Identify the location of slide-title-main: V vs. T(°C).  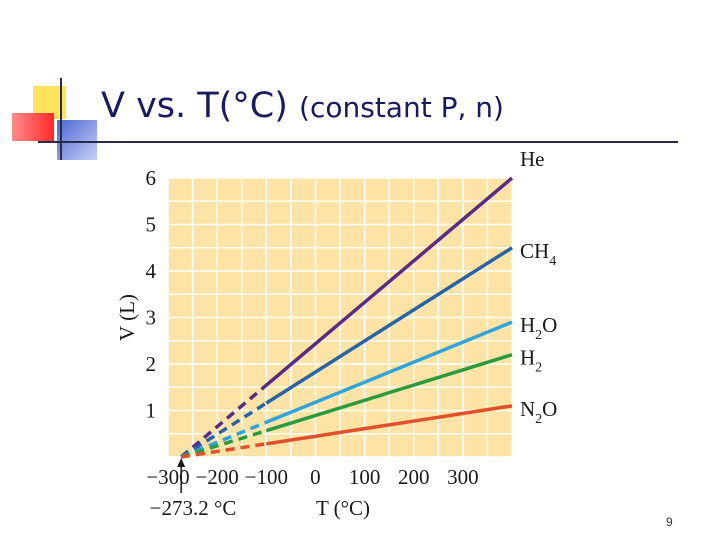
(194, 106).